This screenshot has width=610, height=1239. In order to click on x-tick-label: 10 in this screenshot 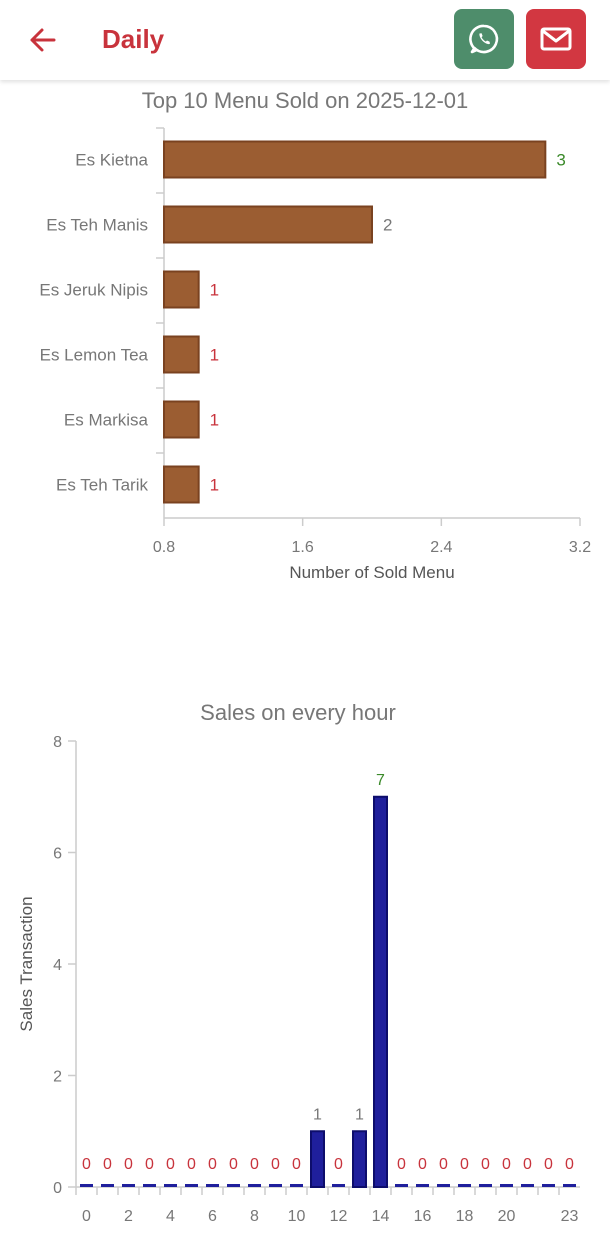, I will do `click(297, 1216)`.